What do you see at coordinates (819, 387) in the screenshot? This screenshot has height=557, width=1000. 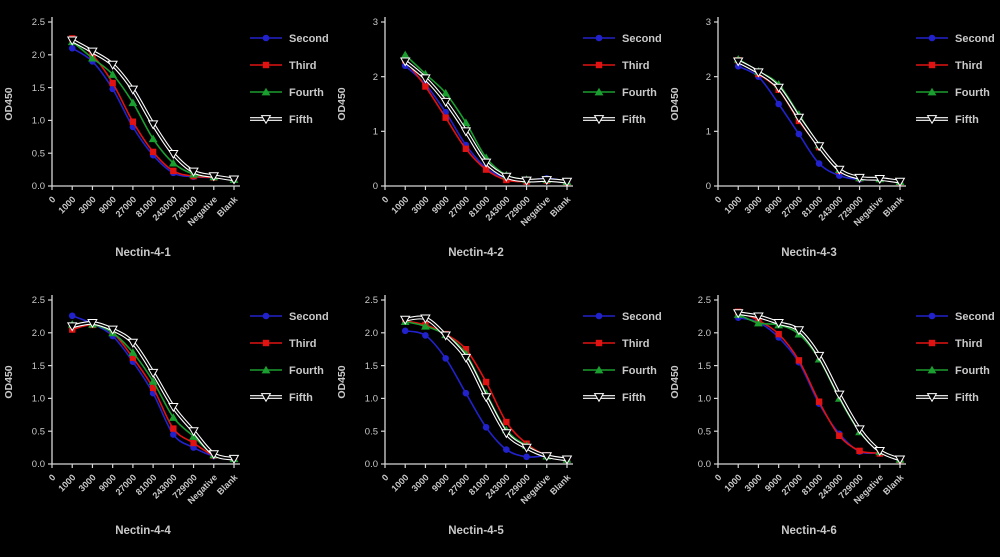 I see `series-line-fourth` at bounding box center [819, 387].